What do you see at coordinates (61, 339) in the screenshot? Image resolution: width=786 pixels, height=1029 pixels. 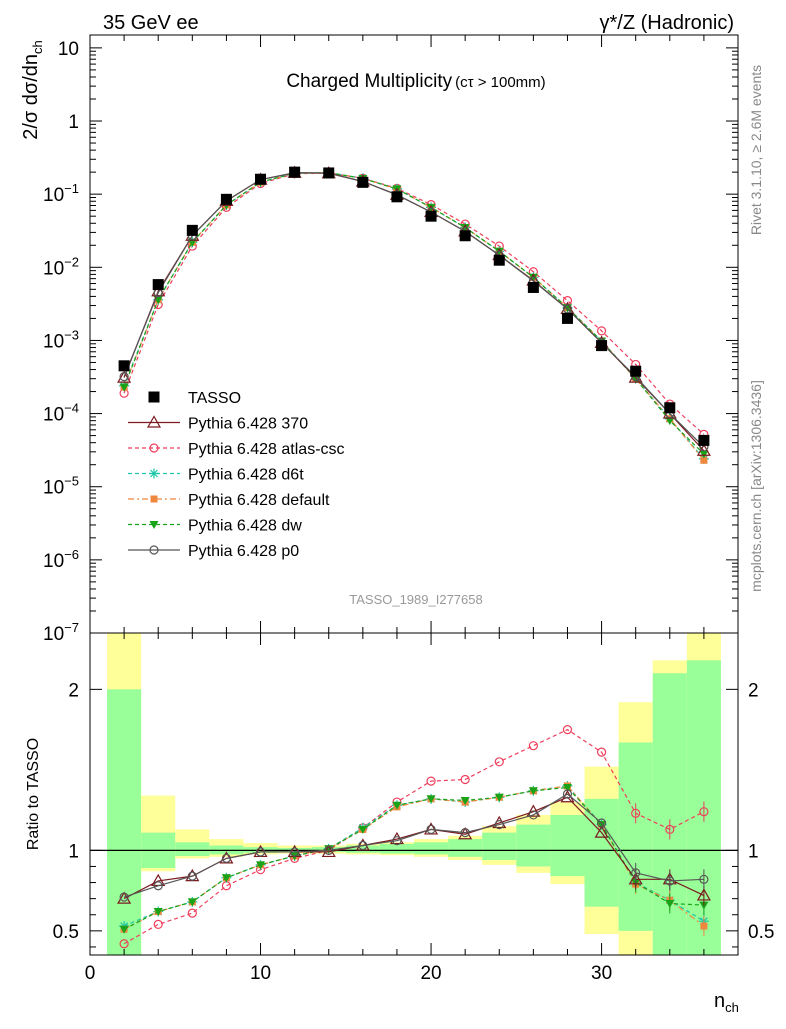 I see `main-y-tick-label: 10⁻³` at bounding box center [61, 339].